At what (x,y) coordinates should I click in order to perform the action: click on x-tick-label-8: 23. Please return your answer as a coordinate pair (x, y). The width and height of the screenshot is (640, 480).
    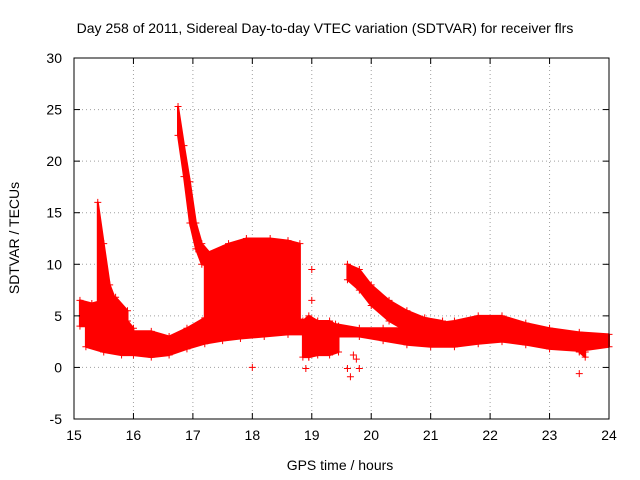
    Looking at the image, I should click on (550, 435).